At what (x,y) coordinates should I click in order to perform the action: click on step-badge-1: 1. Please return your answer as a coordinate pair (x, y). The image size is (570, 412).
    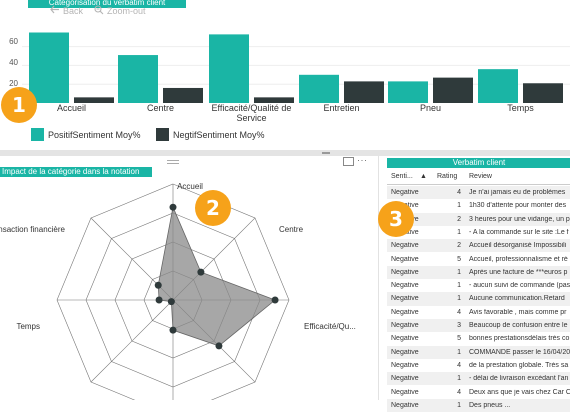
    Looking at the image, I should click on (19, 105).